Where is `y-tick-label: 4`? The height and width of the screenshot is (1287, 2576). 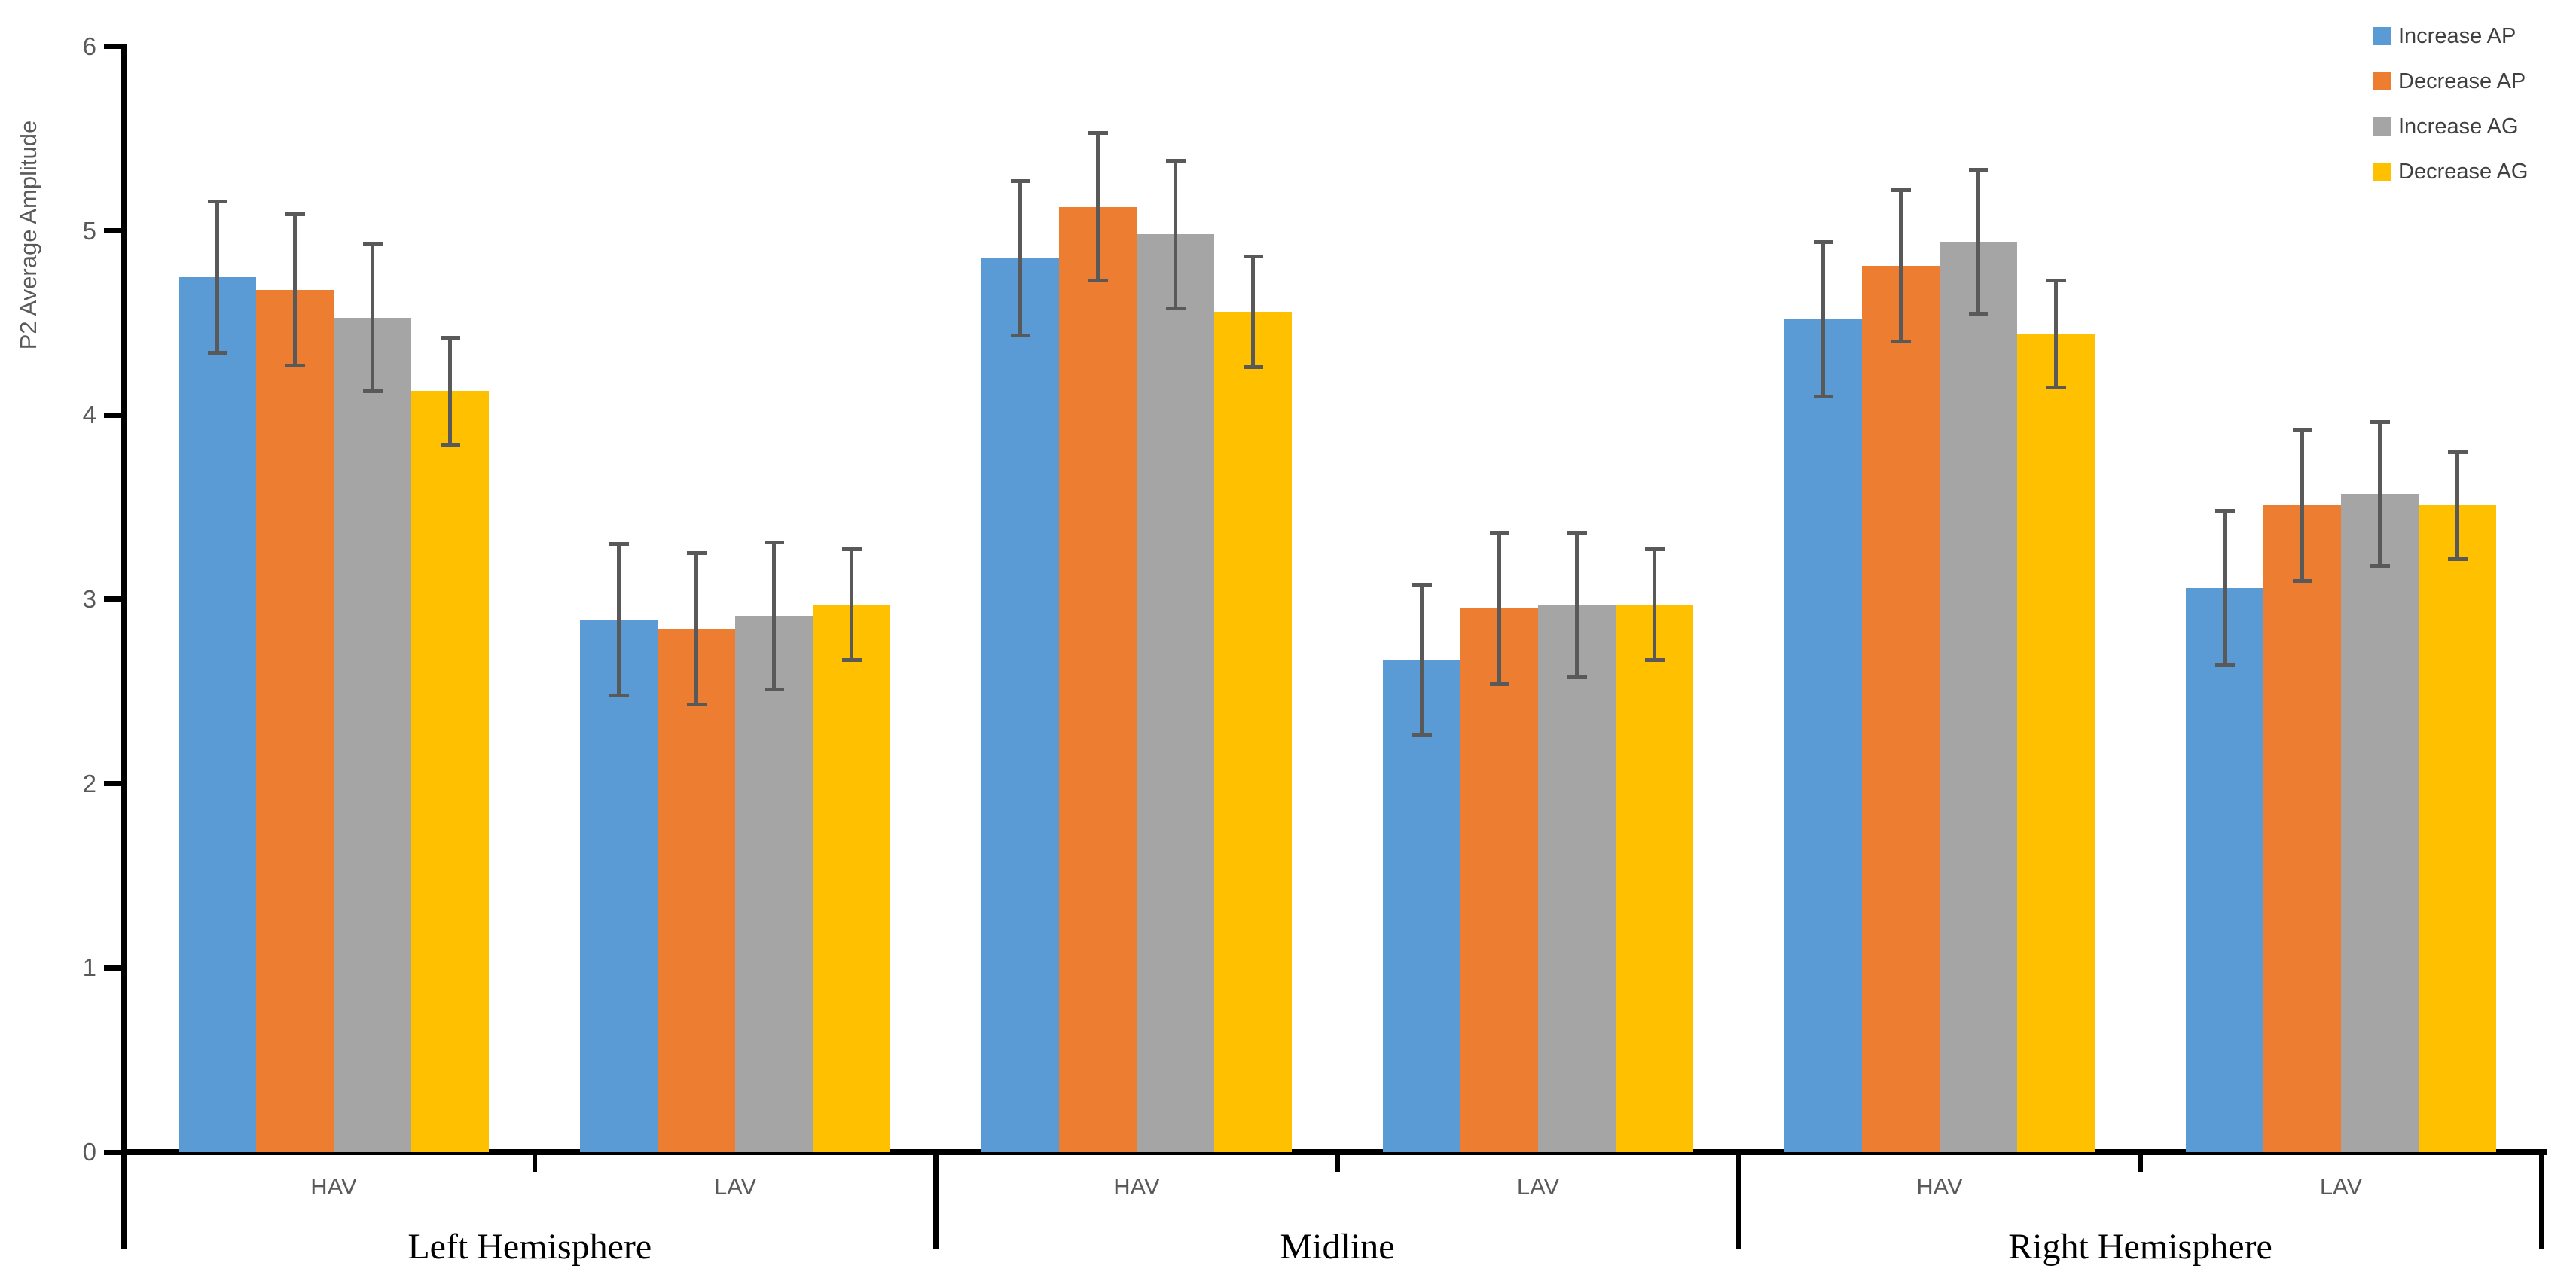
y-tick-label: 4 is located at coordinates (89, 415).